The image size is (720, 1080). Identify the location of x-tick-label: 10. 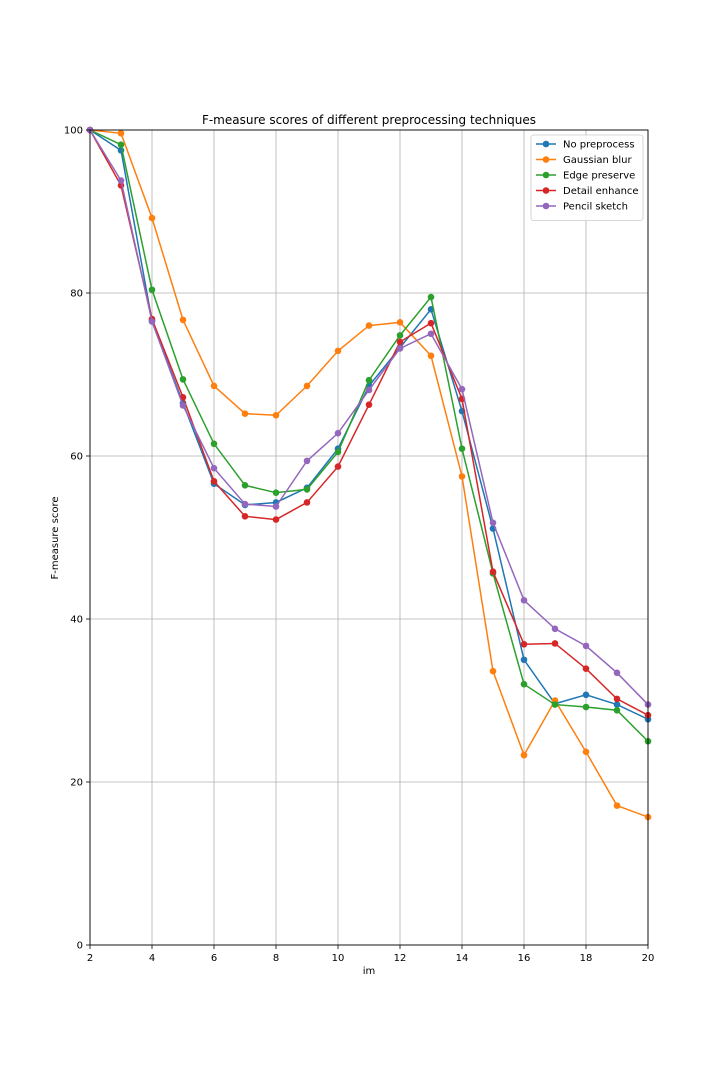
(338, 958).